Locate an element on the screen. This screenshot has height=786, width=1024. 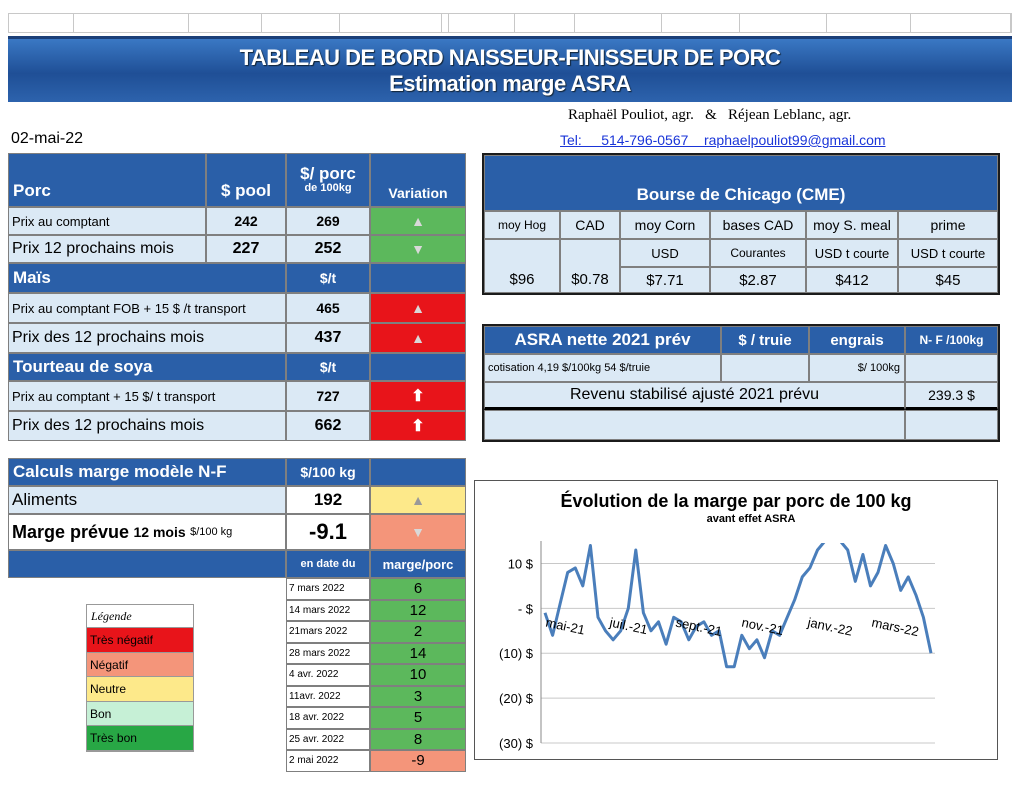
chart-xtick-label: mars-22 is located at coordinates (895, 627).